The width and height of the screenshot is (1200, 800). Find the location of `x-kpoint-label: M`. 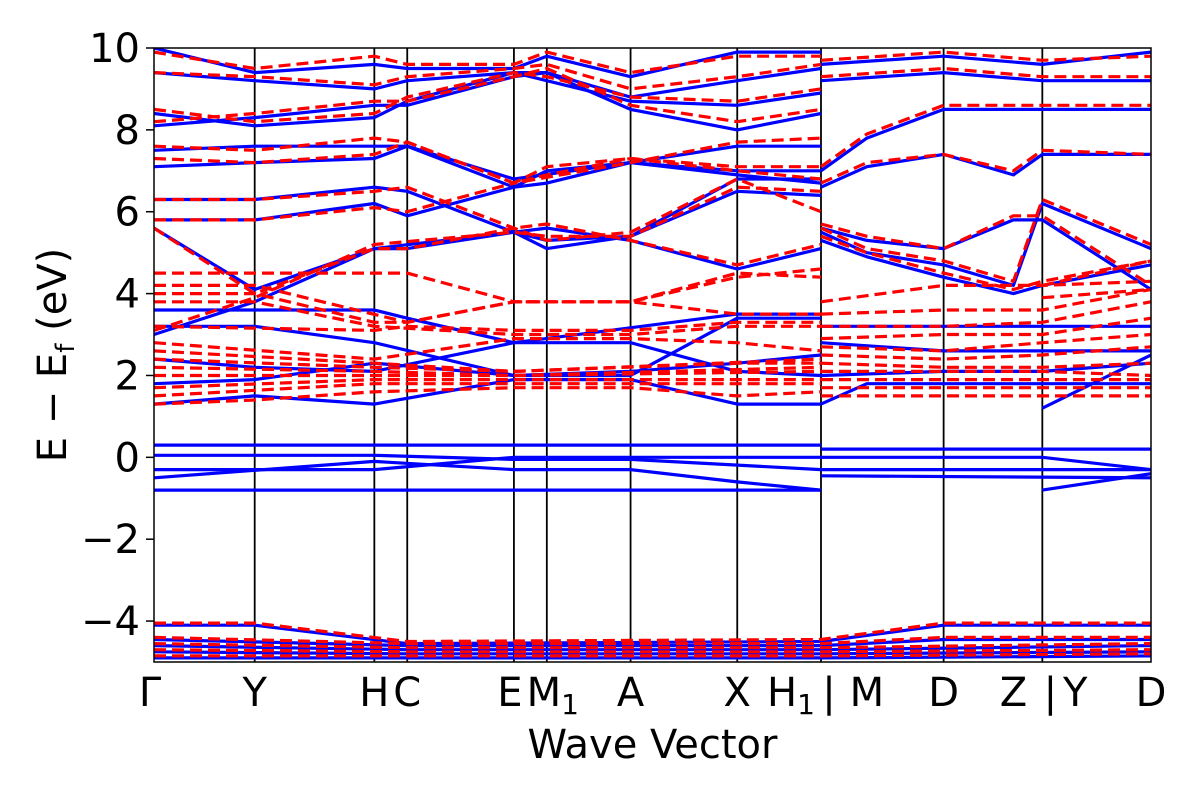

x-kpoint-label: M is located at coordinates (867, 693).